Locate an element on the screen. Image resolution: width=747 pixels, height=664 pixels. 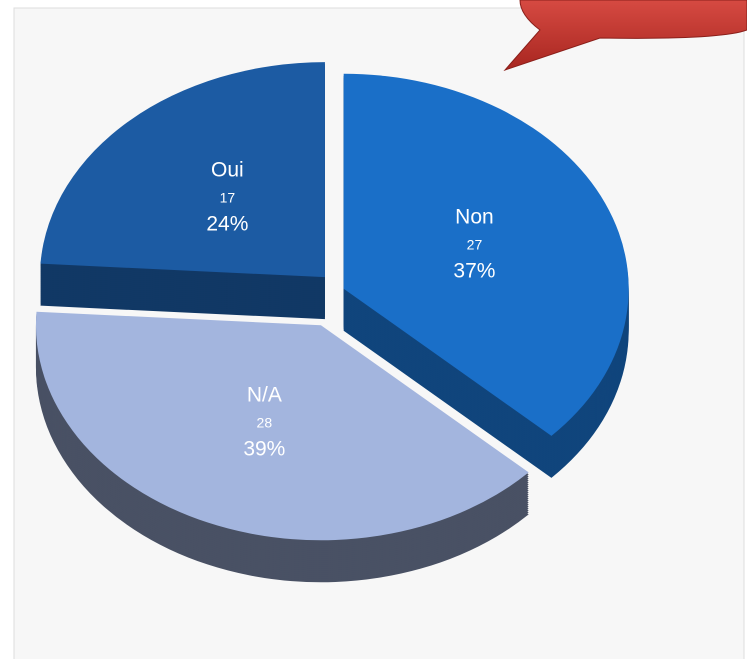
slice-percent: 37% is located at coordinates (474, 271).